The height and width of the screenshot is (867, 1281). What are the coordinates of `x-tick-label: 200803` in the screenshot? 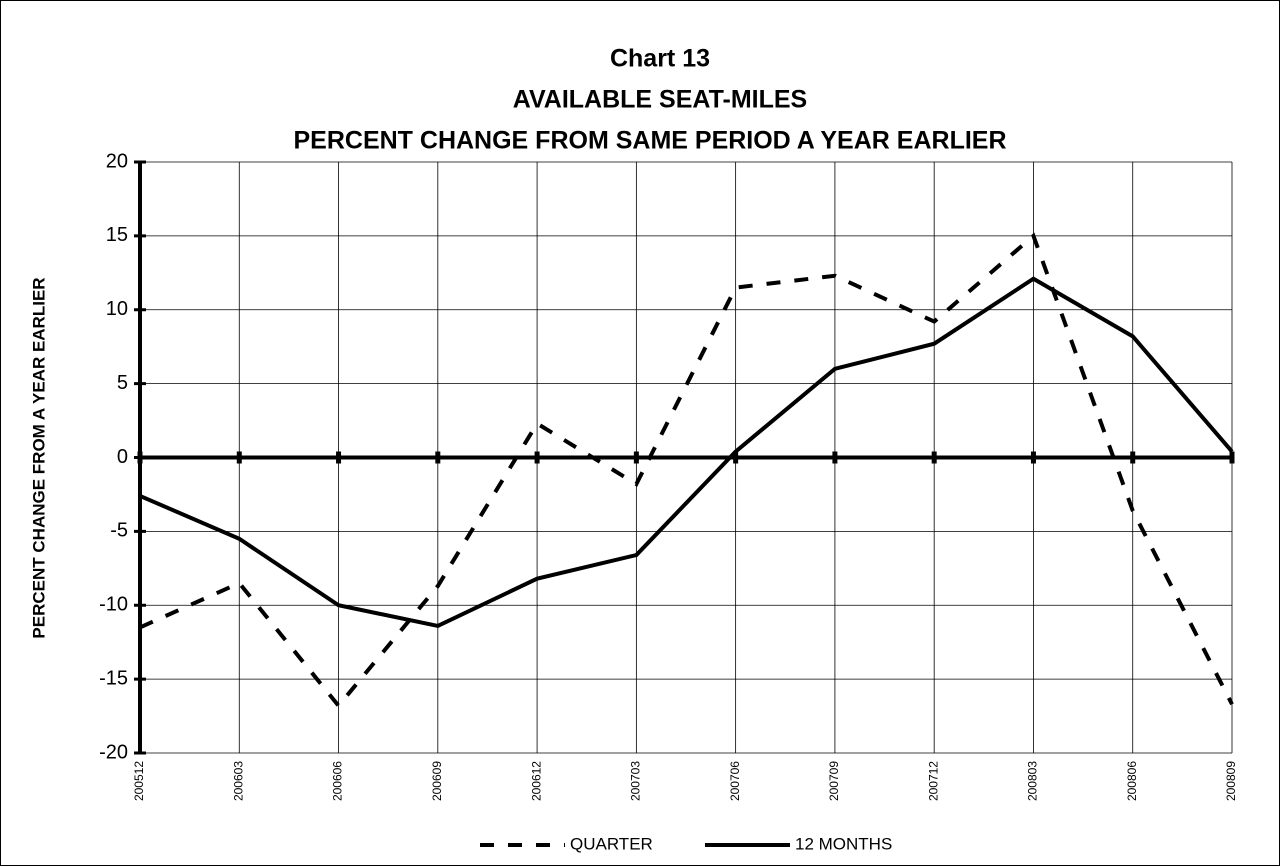 It's located at (1033, 781).